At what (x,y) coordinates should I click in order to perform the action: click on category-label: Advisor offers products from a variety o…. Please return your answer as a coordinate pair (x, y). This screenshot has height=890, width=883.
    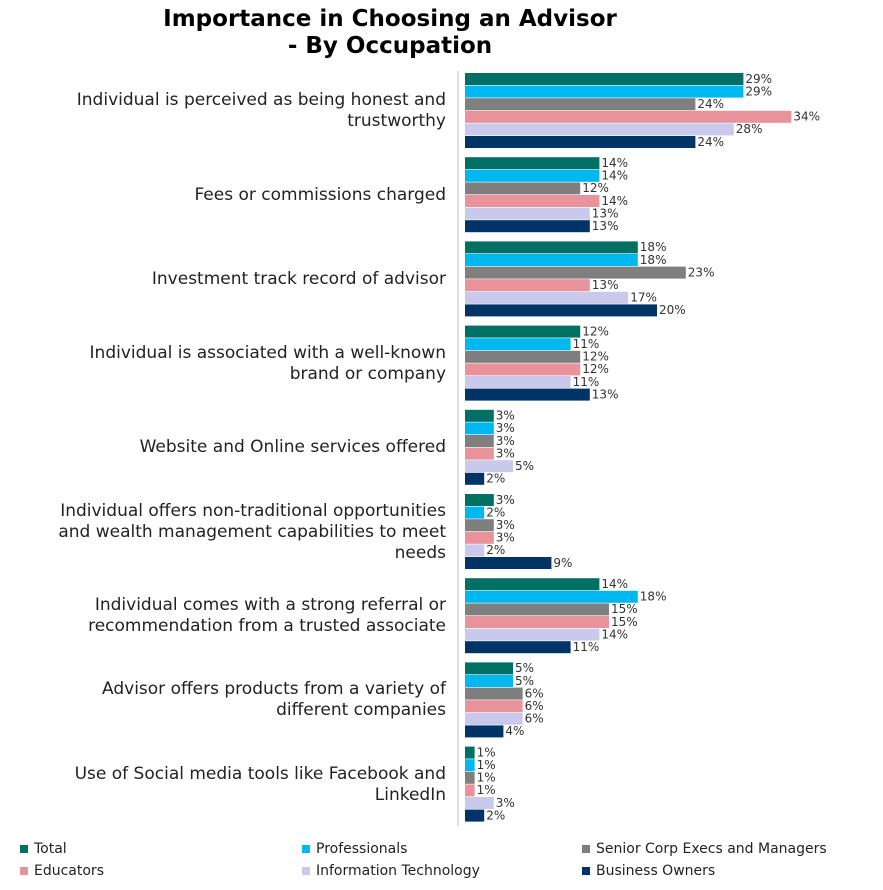
    Looking at the image, I should click on (274, 700).